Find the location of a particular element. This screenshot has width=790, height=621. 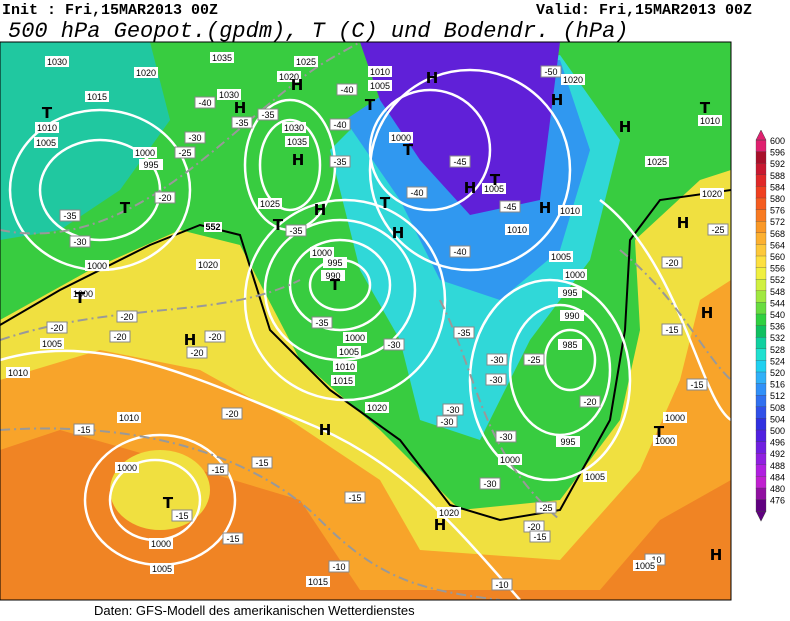

legend-level-label: 584 is located at coordinates (777, 187).